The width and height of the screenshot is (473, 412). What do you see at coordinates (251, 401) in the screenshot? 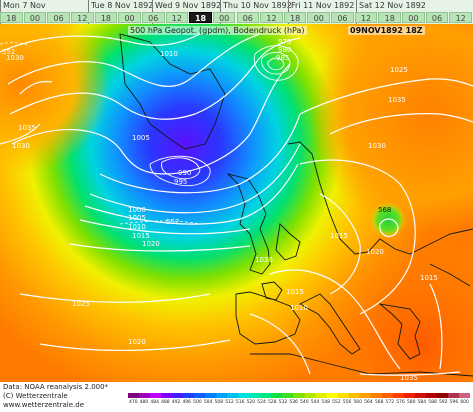
I see `scale-tick-label: 520` at bounding box center [251, 401].